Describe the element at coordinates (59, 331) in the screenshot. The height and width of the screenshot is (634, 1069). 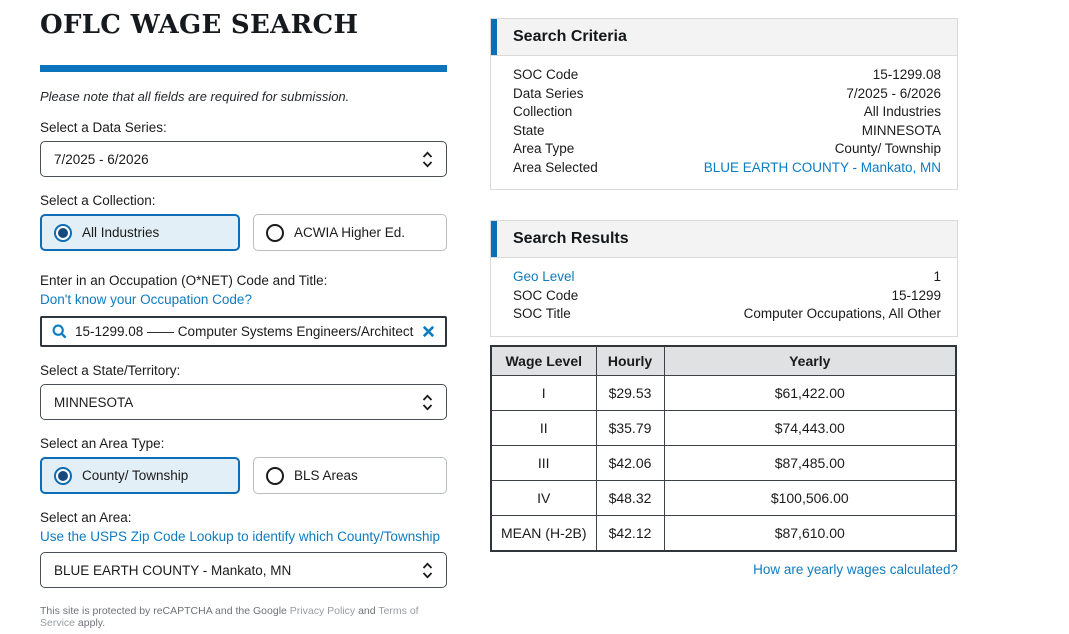
I see `search-icon` at that location.